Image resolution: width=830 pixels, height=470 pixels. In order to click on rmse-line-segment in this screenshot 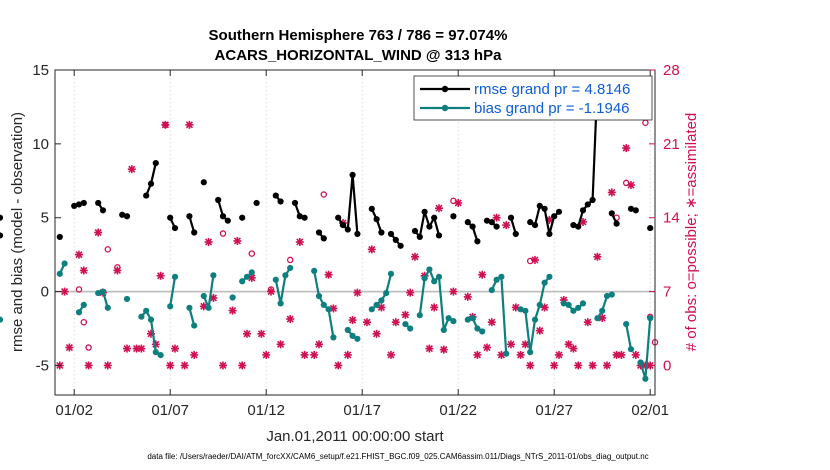, I will do `click(151, 179)`.